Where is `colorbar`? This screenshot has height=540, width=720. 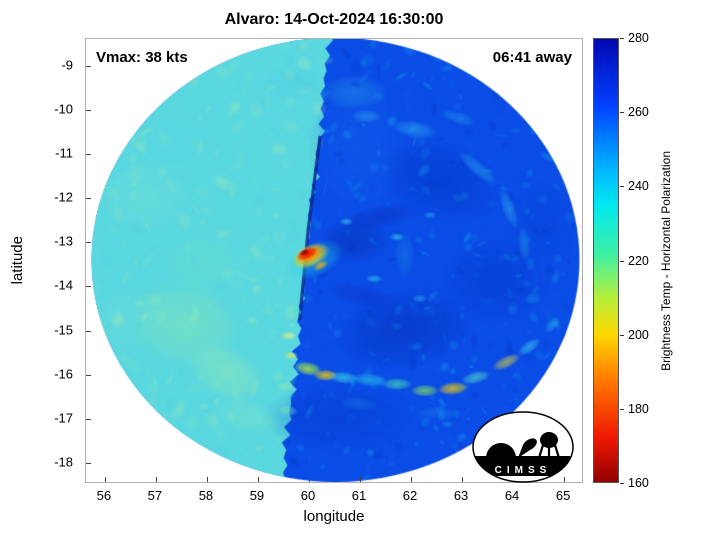 colorbar is located at coordinates (606, 260).